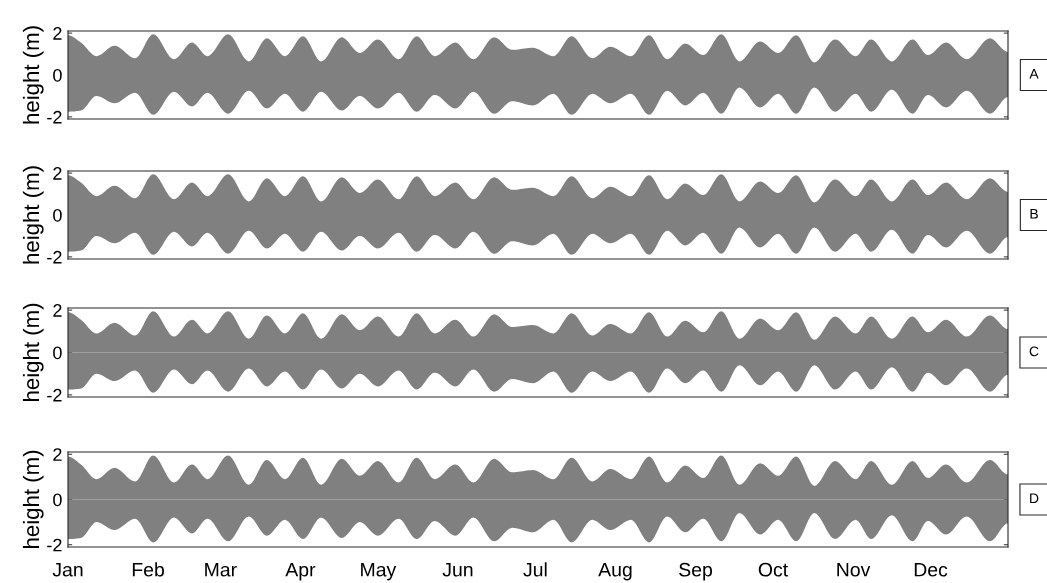 The width and height of the screenshot is (1047, 583). What do you see at coordinates (457, 569) in the screenshot?
I see `x-tick-label: Jun` at bounding box center [457, 569].